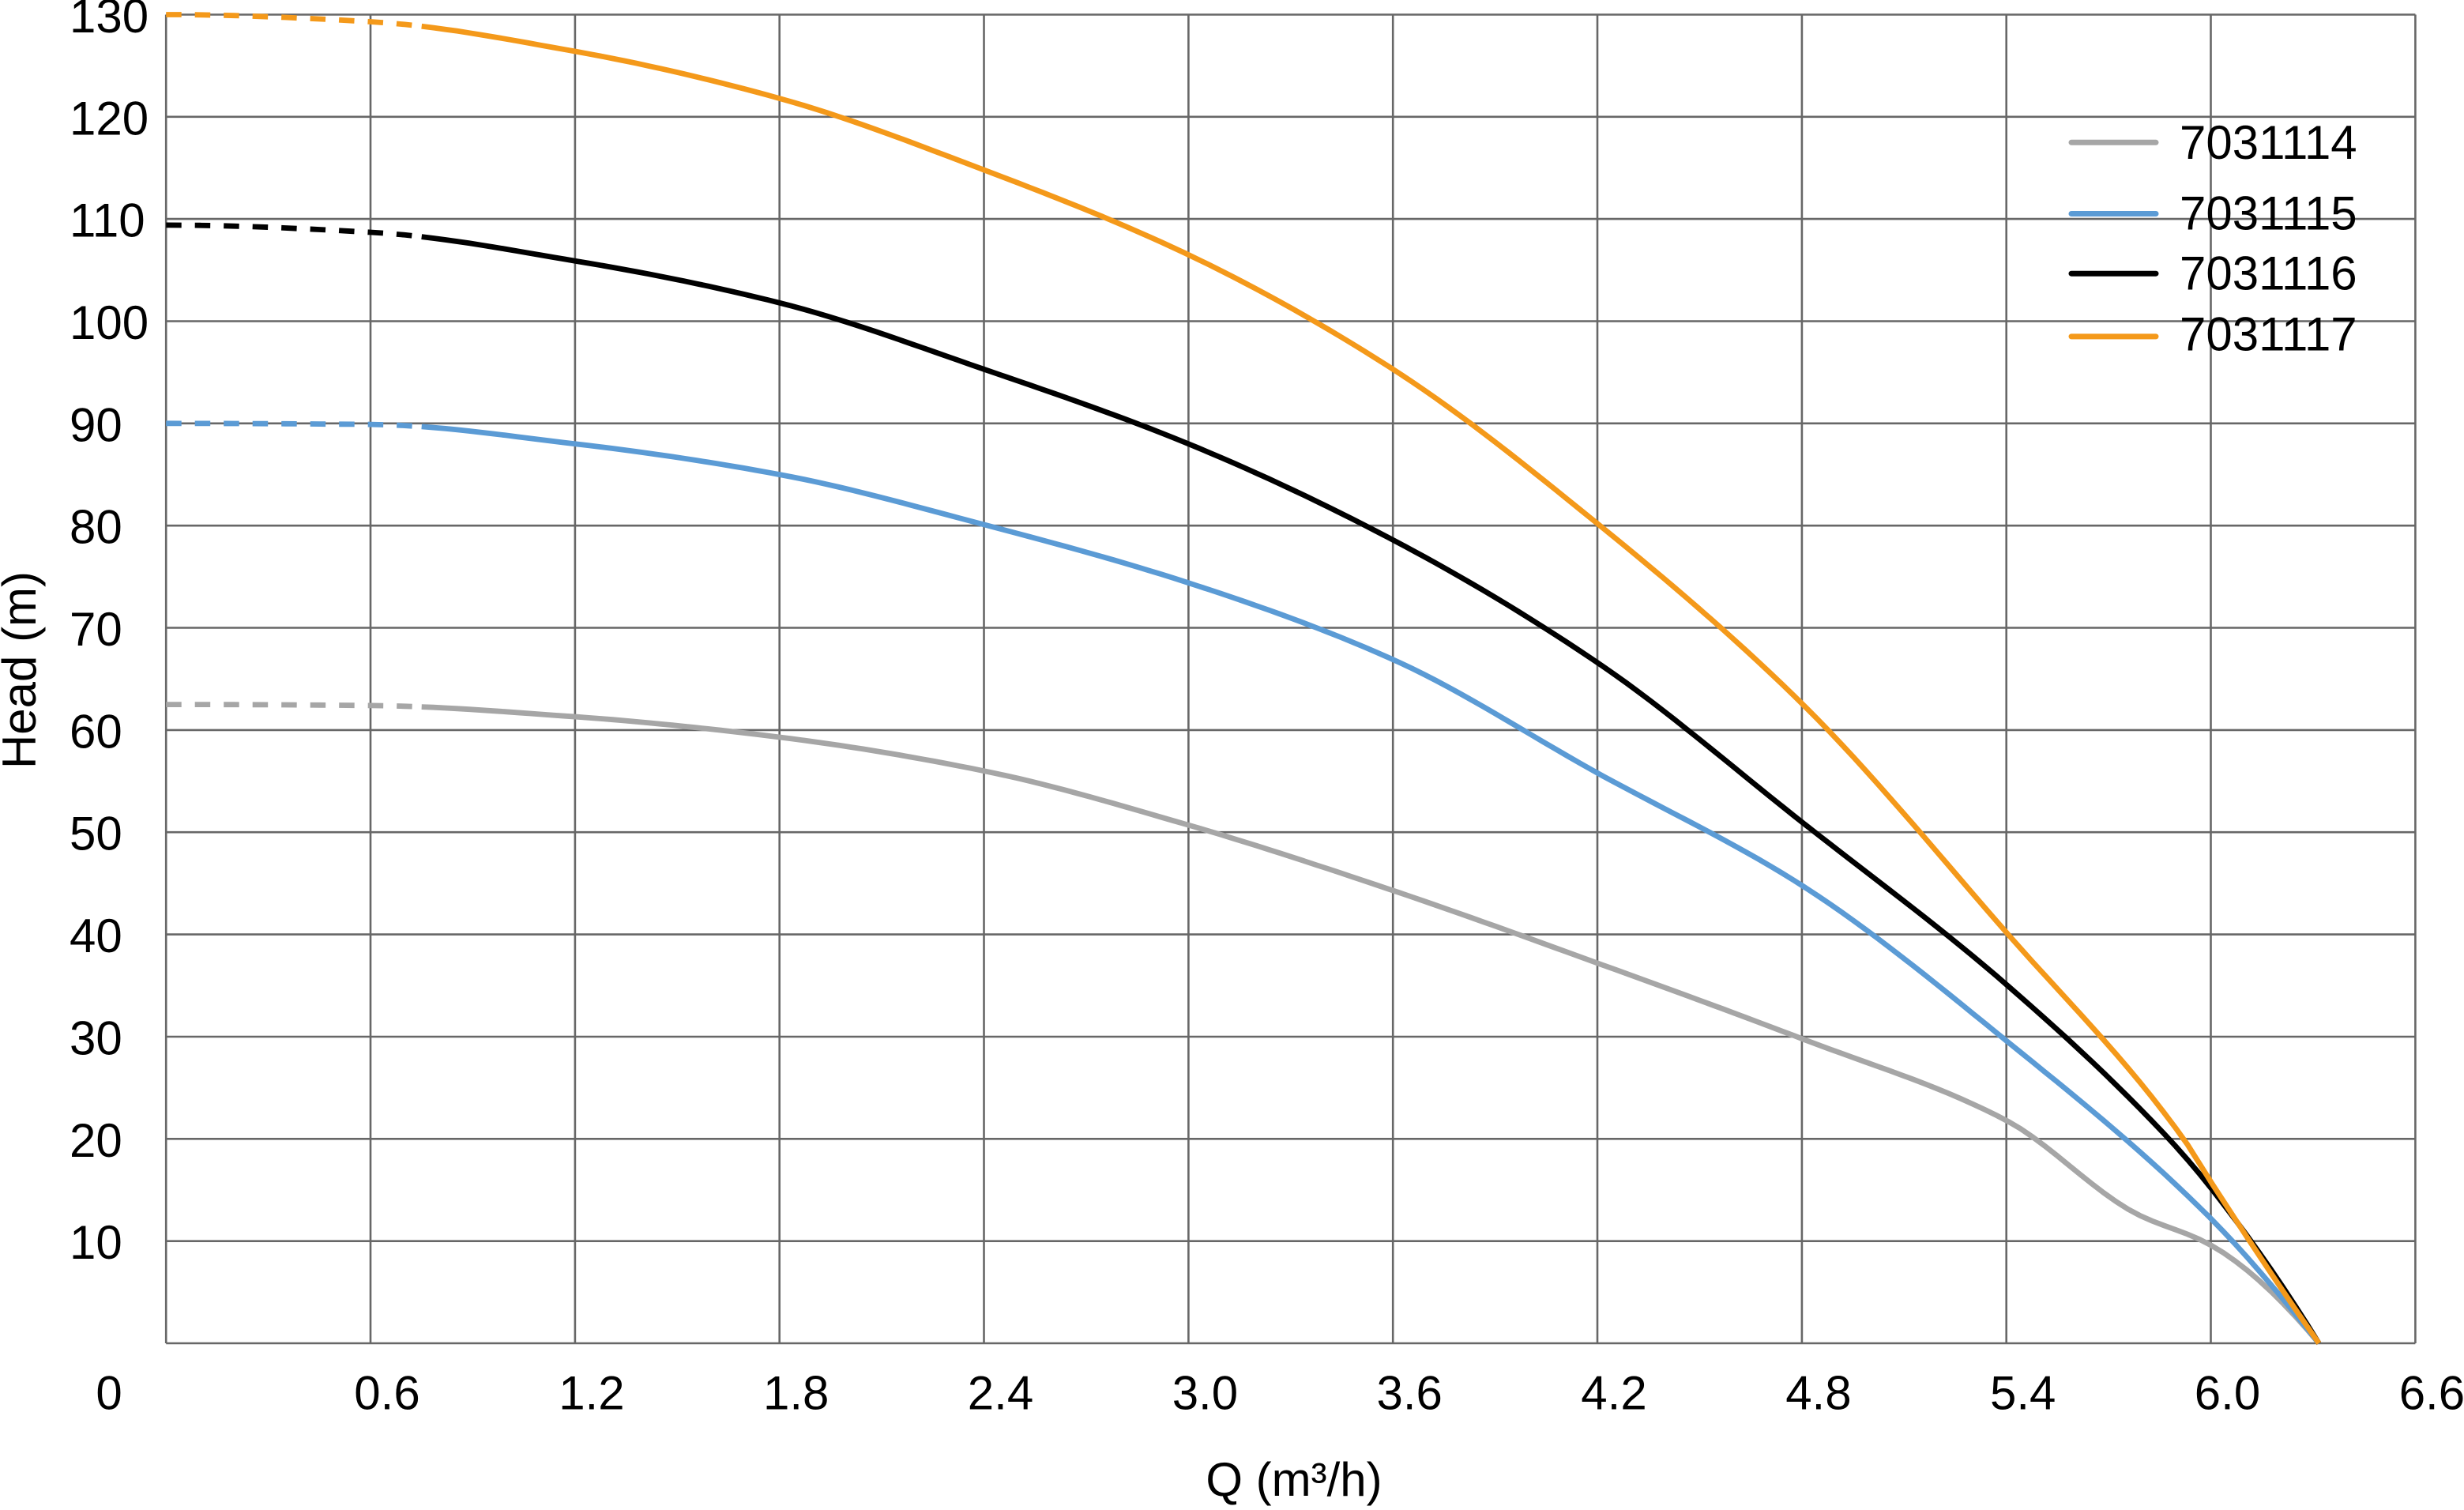  I want to click on svg-text: 80, so click(96, 527).